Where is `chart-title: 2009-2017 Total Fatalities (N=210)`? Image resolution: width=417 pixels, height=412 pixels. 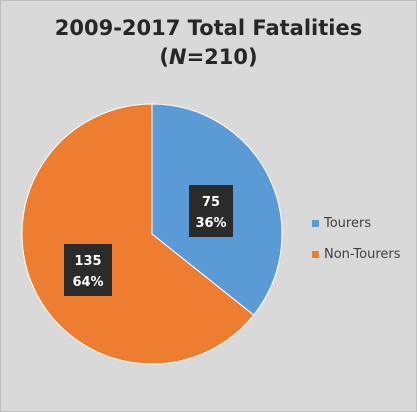 chart-title: 2009-2017 Total Fatalities (N=210) is located at coordinates (208, 43).